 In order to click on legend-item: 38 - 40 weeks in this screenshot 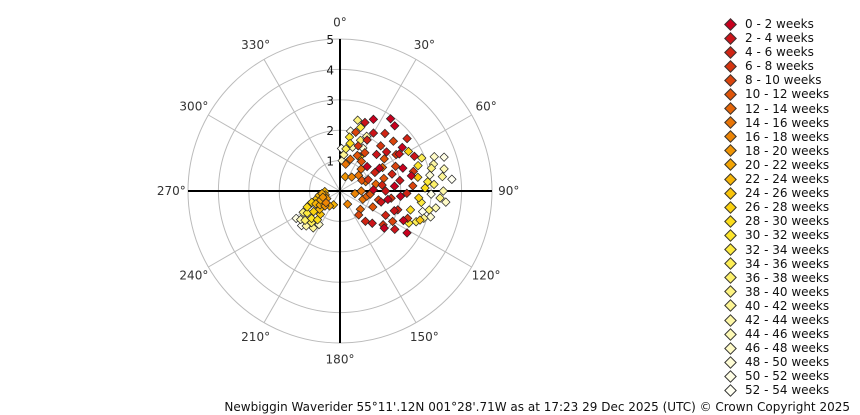, I will do `click(789, 292)`.